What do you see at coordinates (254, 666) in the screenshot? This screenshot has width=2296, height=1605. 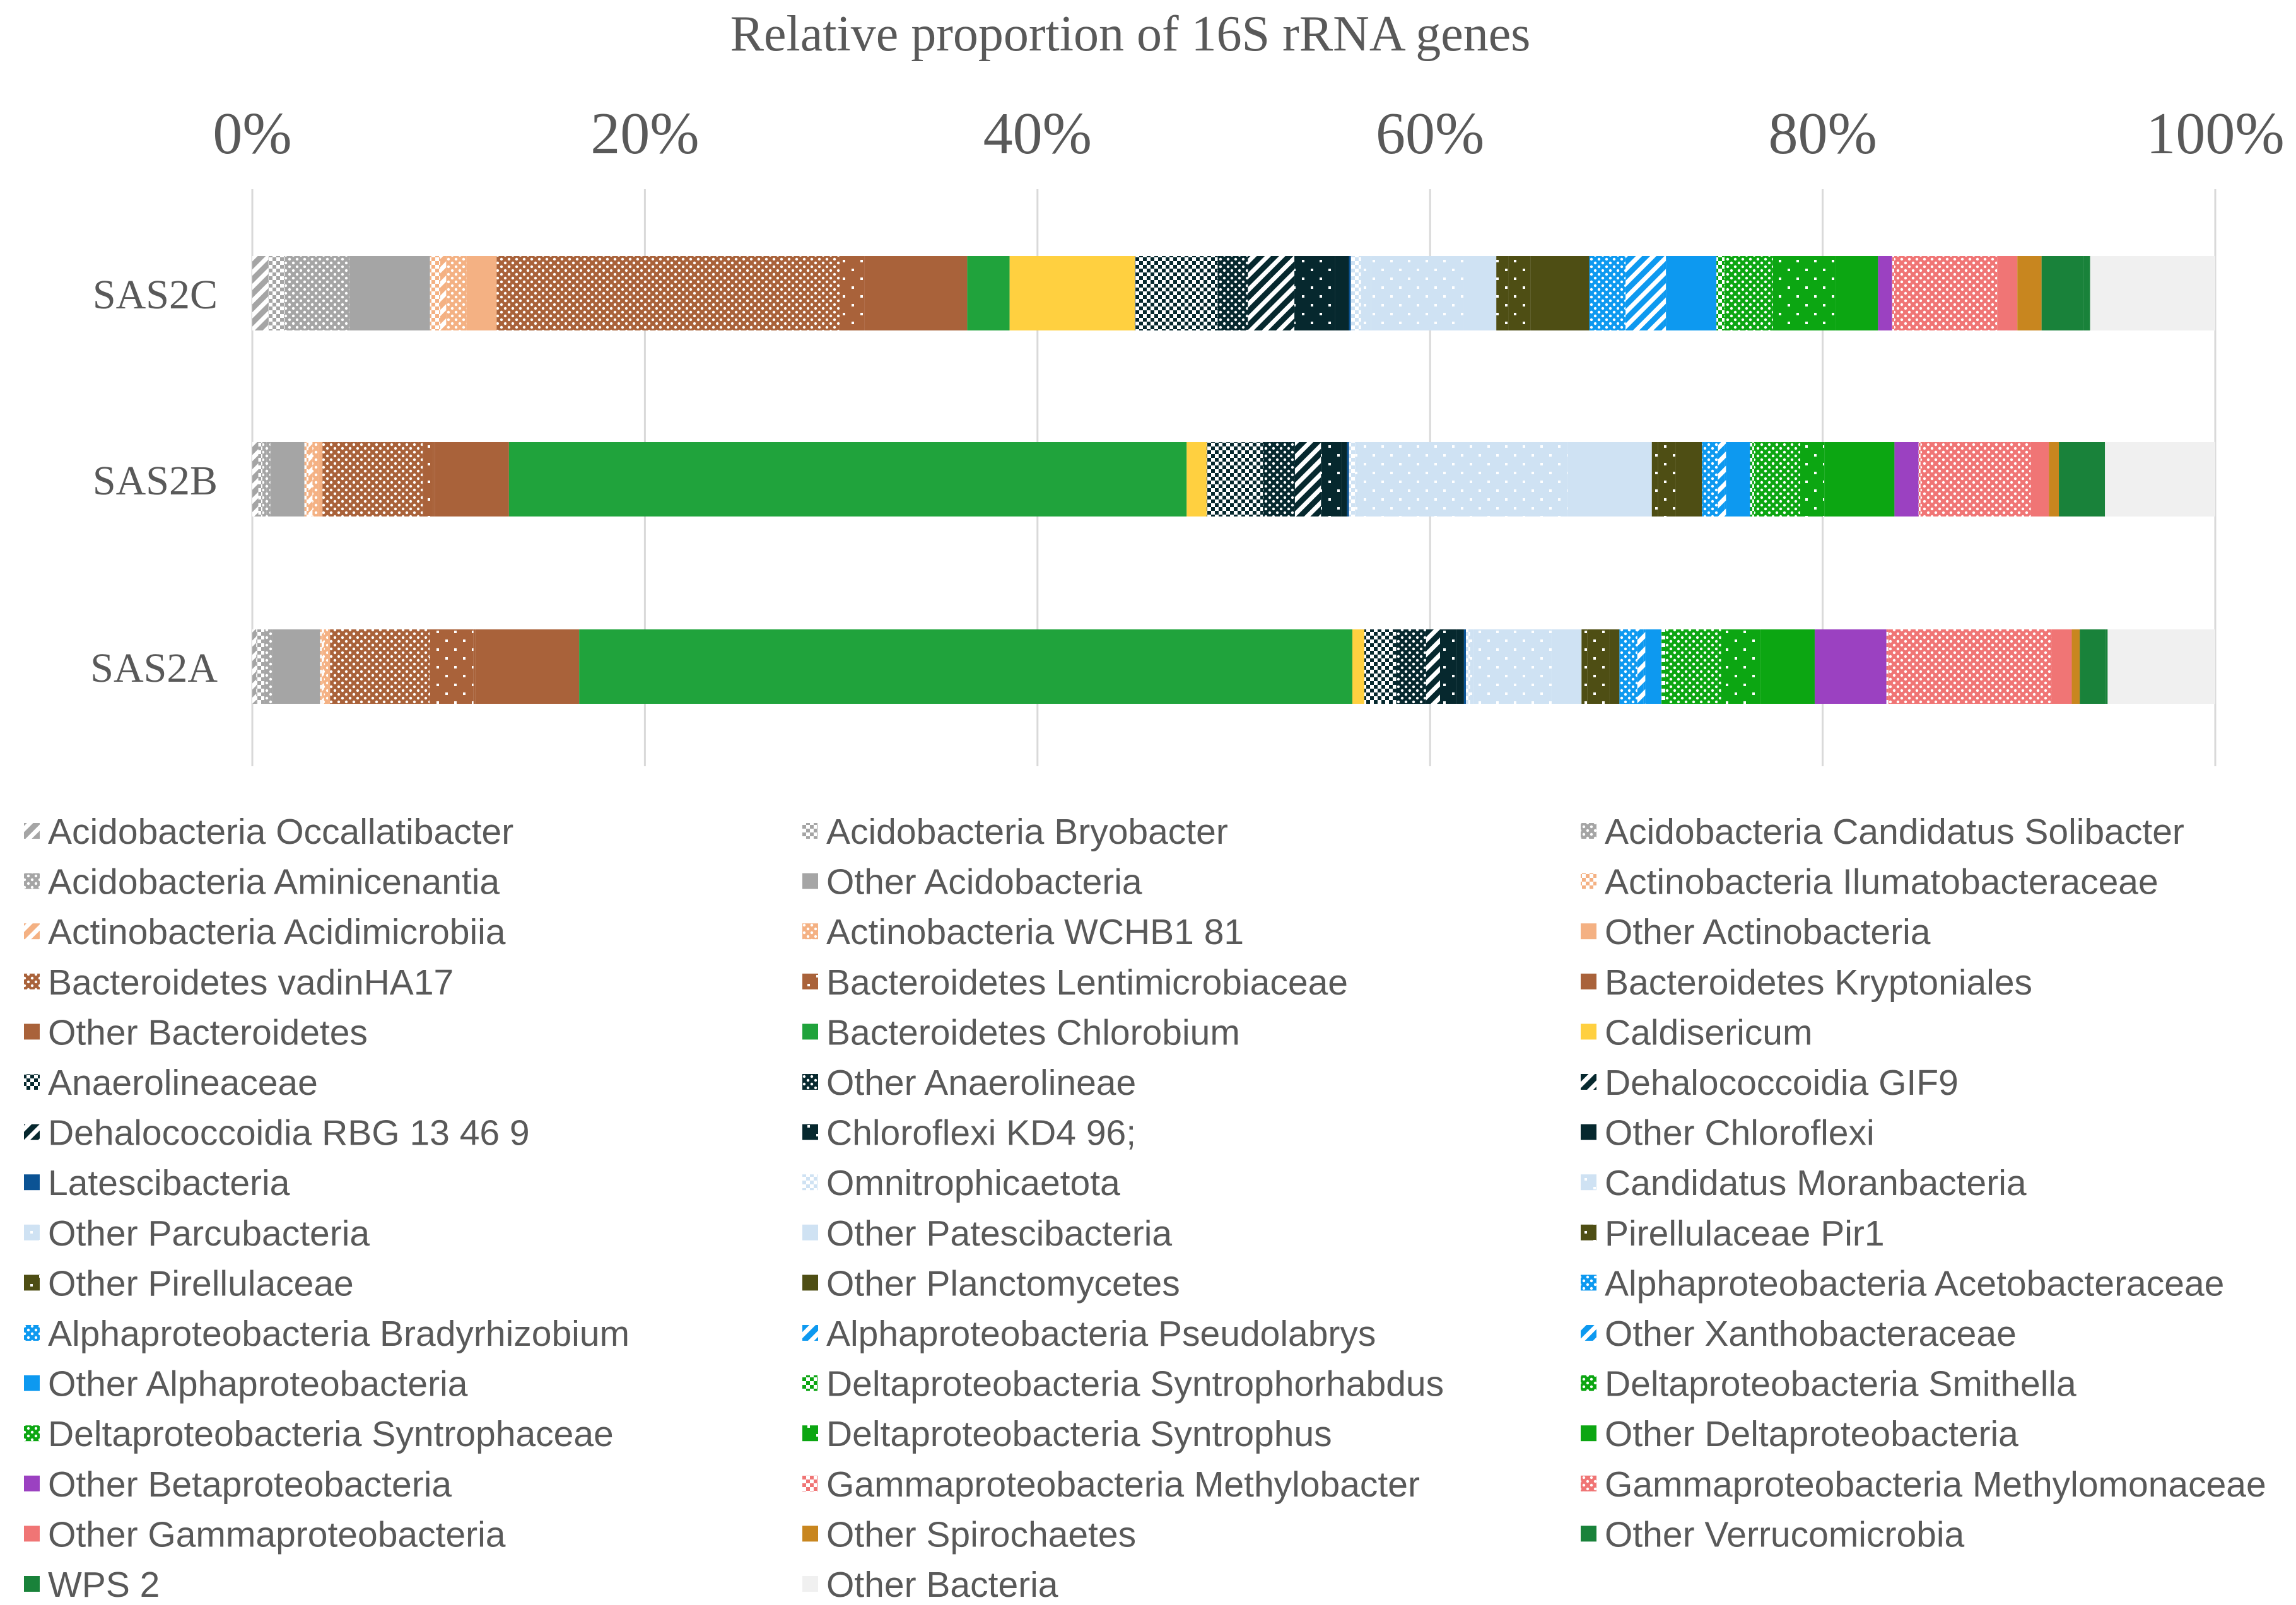 I see `bar-segment-sas2a-acidobacteria-occallatibacter` at bounding box center [254, 666].